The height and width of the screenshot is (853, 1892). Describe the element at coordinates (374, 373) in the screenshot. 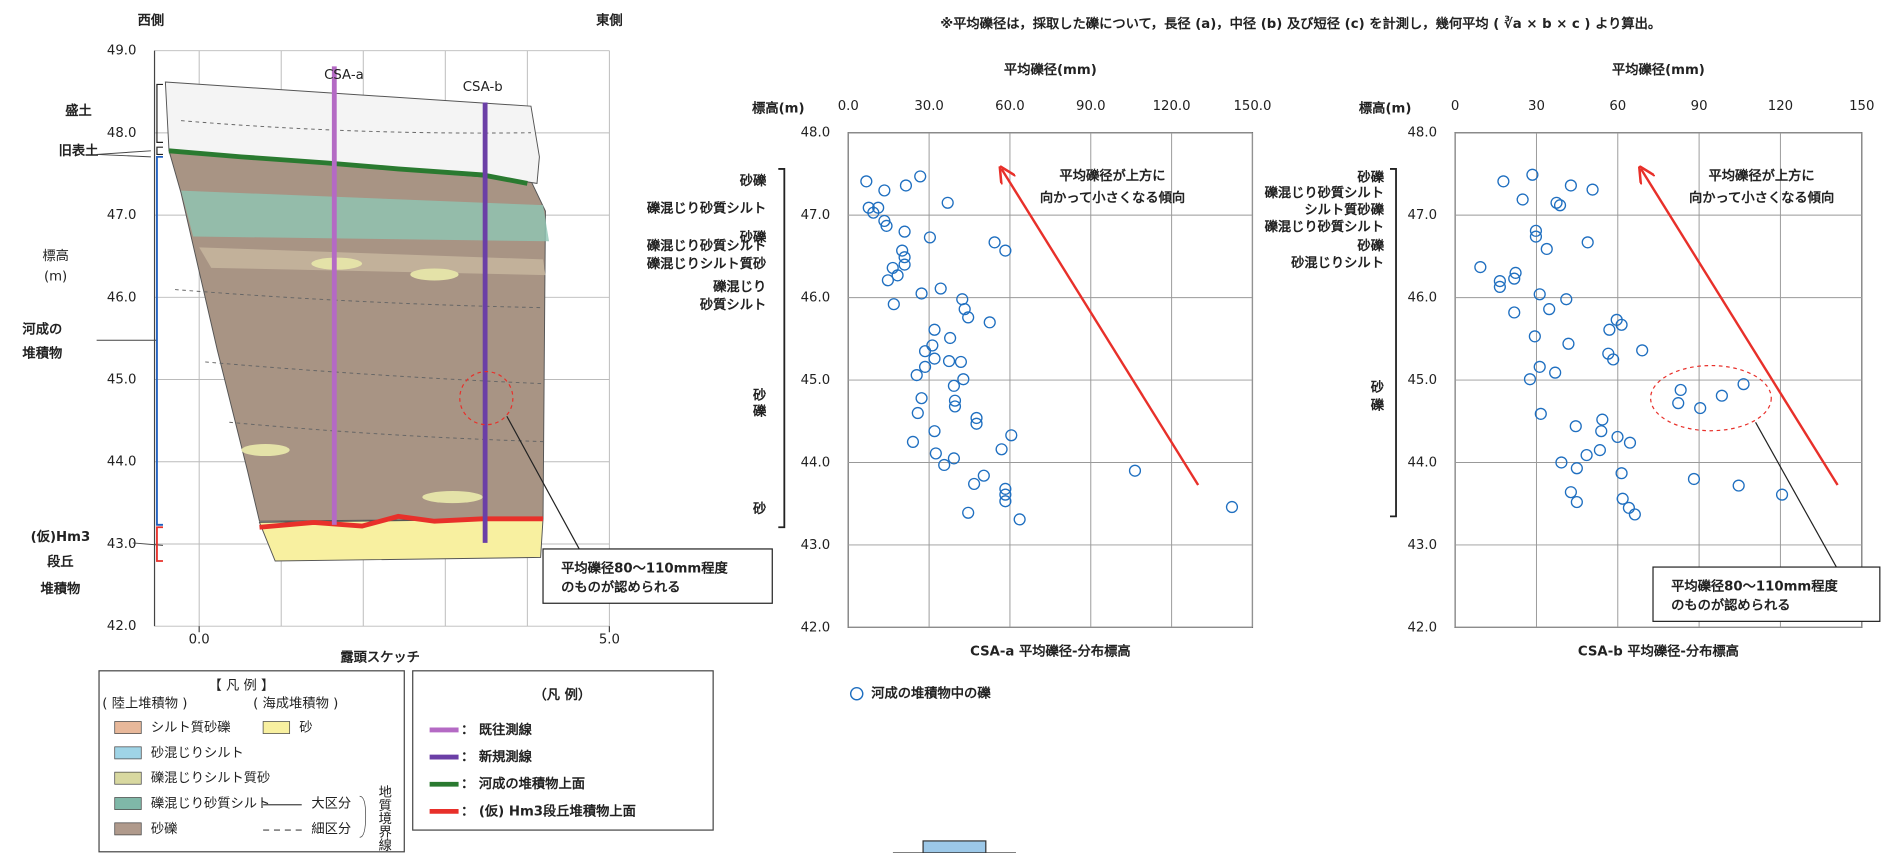

I see `dashed-boundary` at that location.